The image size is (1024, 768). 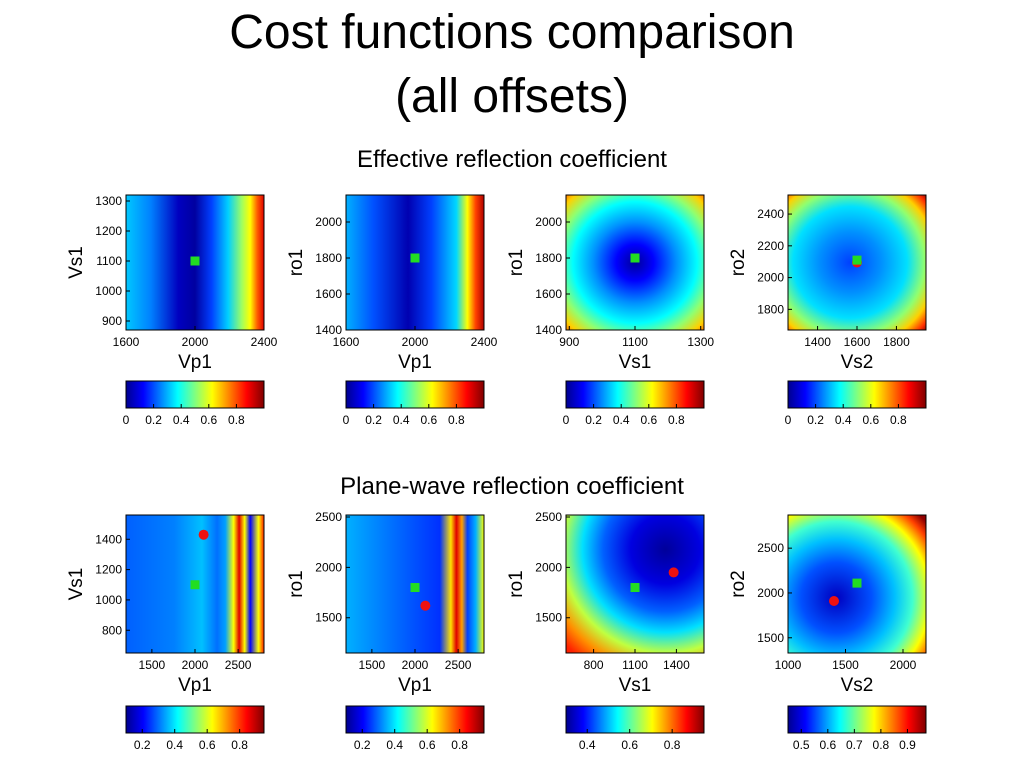 What do you see at coordinates (415, 362) in the screenshot?
I see `x-axis-label-2: Vp1` at bounding box center [415, 362].